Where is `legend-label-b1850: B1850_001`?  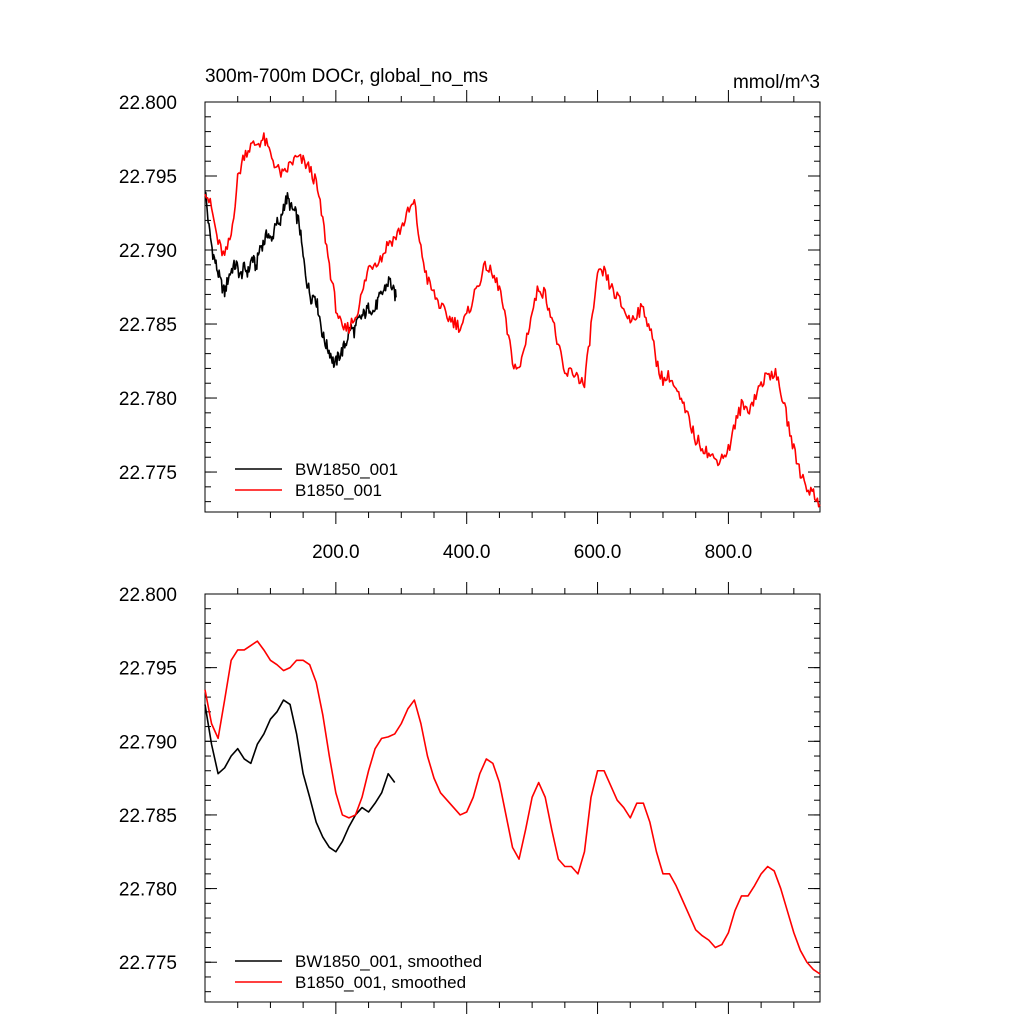 legend-label-b1850: B1850_001 is located at coordinates (338, 490).